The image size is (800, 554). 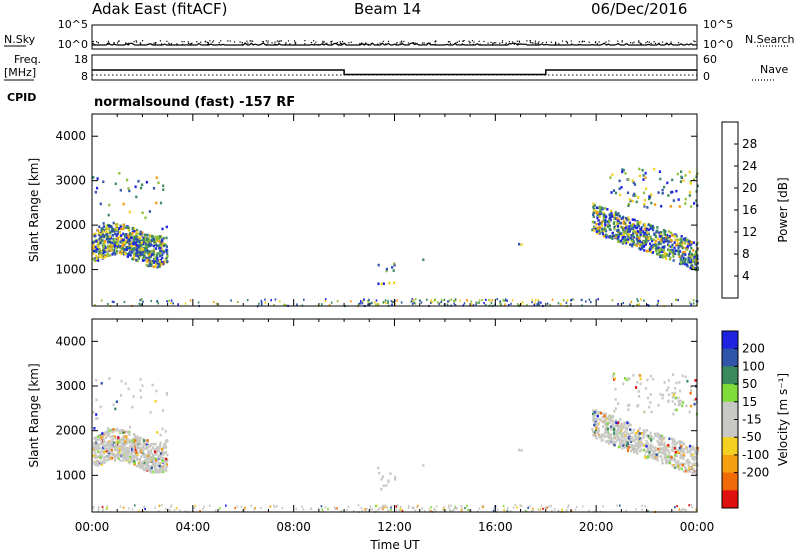 I want to click on x-tick-label: 00:00, so click(x=92, y=527).